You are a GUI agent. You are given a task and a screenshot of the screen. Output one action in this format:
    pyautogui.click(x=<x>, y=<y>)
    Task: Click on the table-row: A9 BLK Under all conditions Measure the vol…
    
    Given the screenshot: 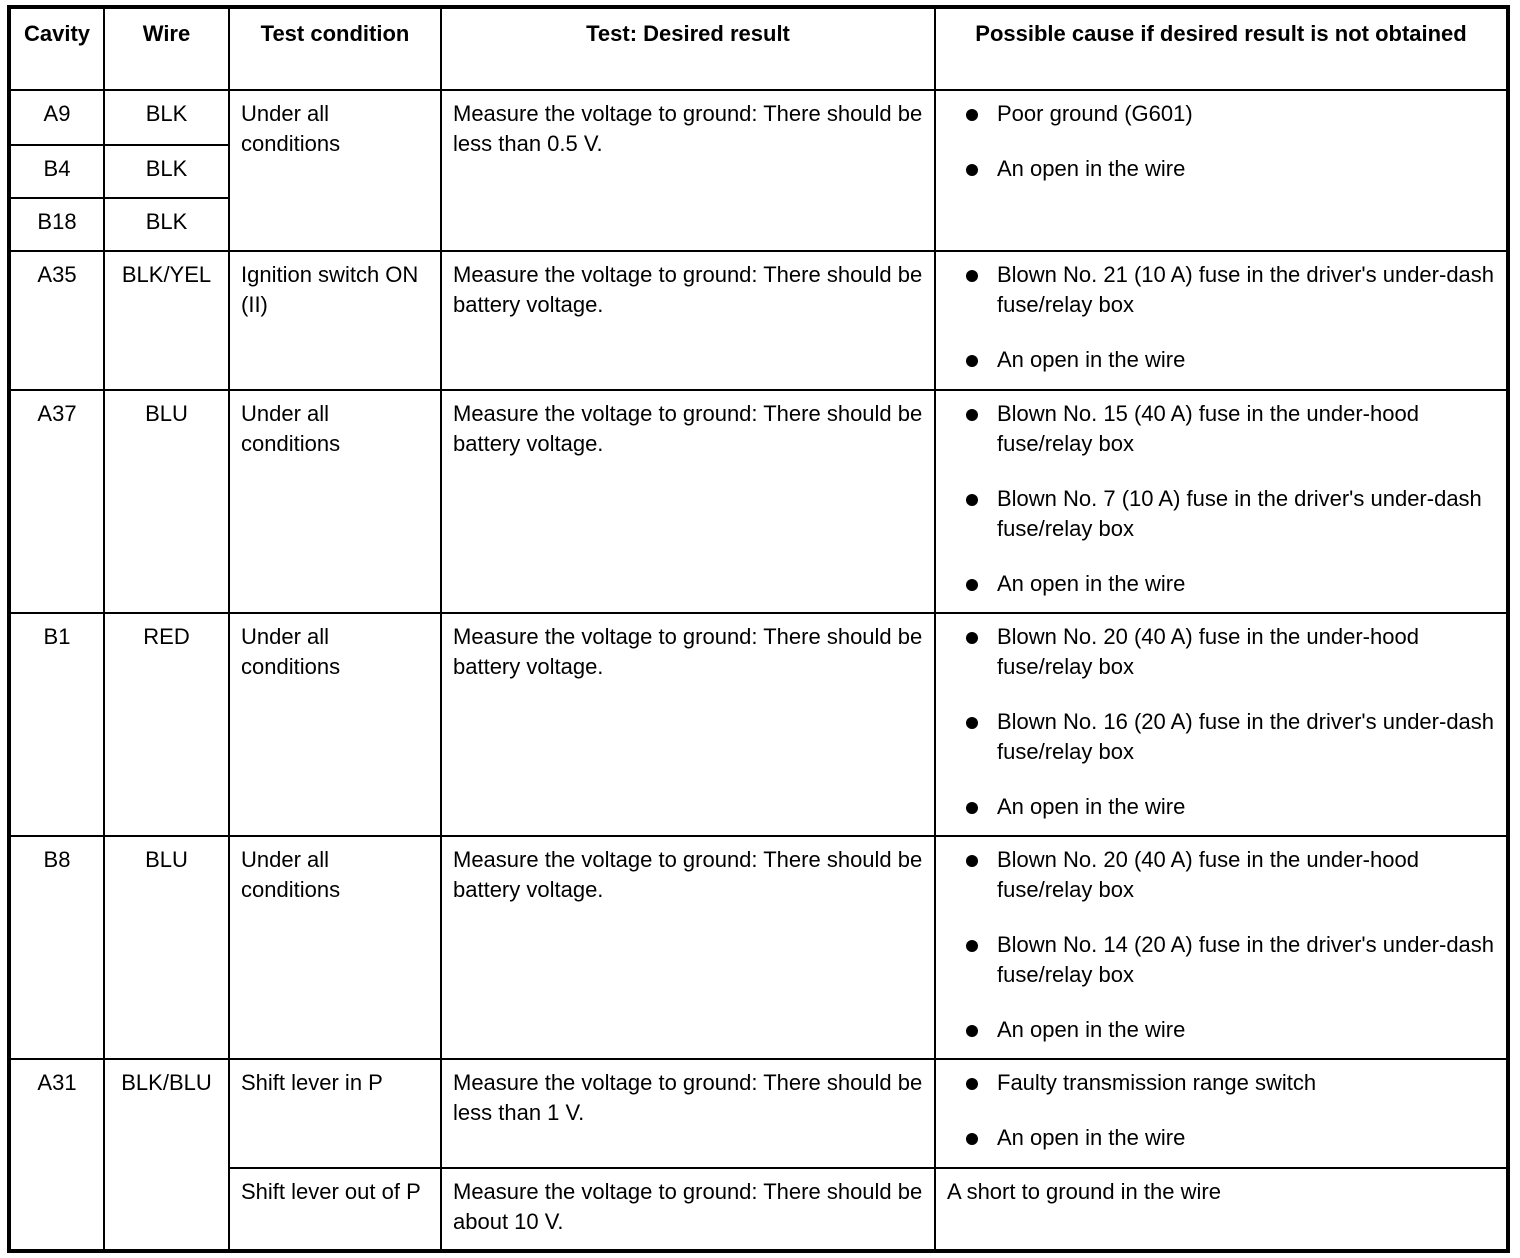 What is the action you would take?
    pyautogui.click(x=758, y=170)
    